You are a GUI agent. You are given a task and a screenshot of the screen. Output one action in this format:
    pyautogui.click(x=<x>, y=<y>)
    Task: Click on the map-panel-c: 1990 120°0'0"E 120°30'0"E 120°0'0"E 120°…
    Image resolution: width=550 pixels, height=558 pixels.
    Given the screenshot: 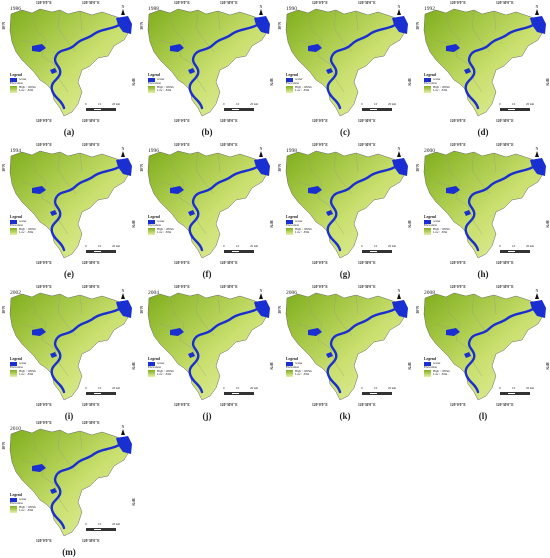 What is the action you would take?
    pyautogui.click(x=345, y=69)
    